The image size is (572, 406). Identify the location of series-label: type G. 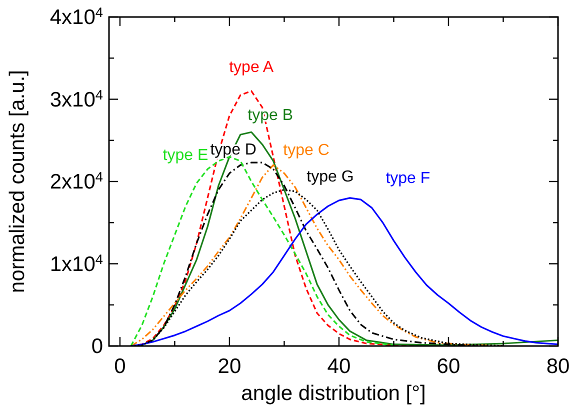
(330, 177).